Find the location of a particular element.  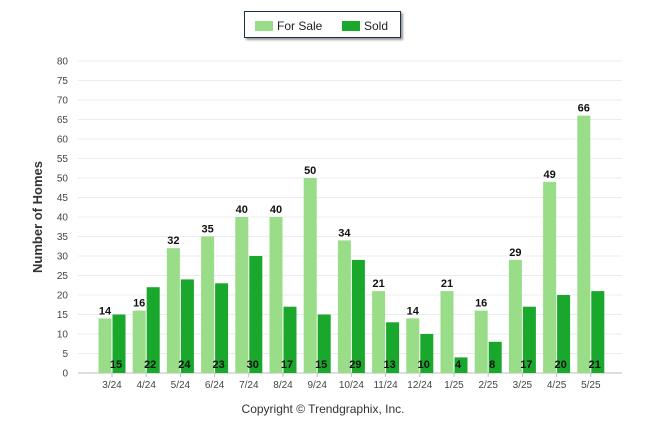

data-label-for-sale: 50 is located at coordinates (310, 171).